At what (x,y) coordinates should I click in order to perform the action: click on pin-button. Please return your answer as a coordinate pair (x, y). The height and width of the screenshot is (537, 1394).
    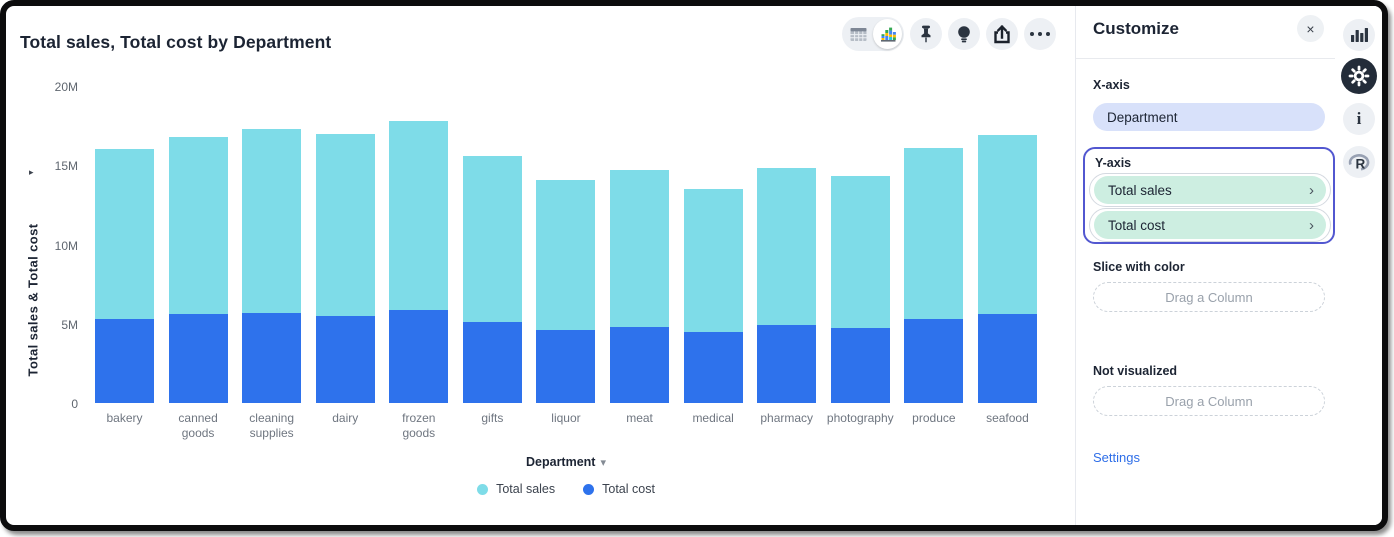
    Looking at the image, I should click on (926, 34).